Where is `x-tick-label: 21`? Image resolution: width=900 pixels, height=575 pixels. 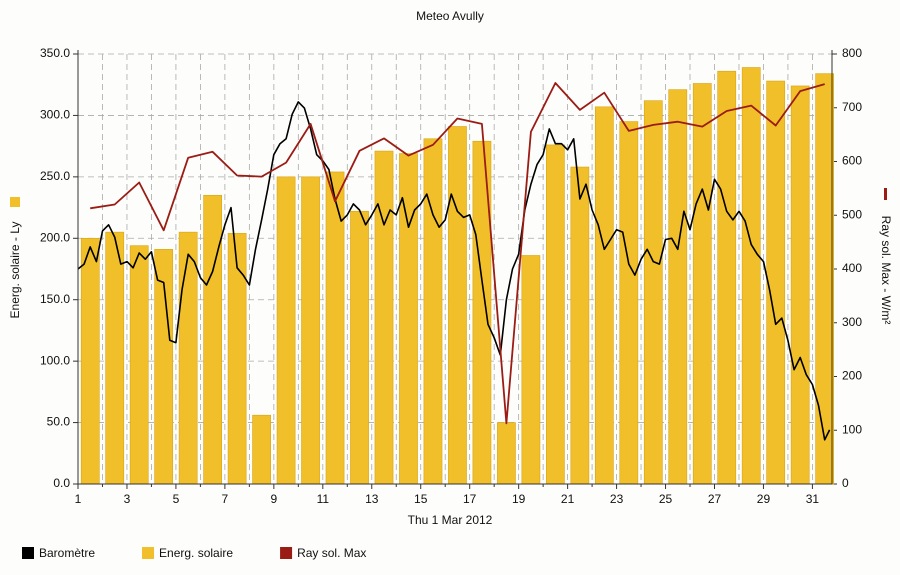
x-tick-label: 21 is located at coordinates (568, 499).